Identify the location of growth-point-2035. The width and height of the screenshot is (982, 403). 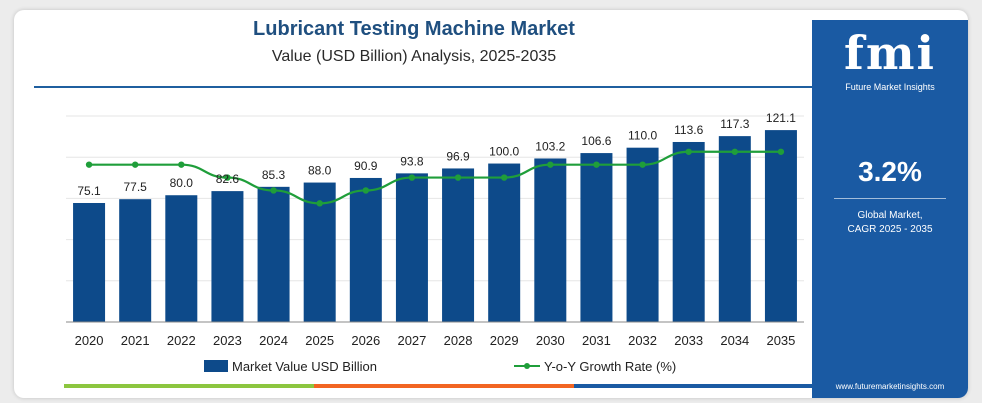
(781, 151).